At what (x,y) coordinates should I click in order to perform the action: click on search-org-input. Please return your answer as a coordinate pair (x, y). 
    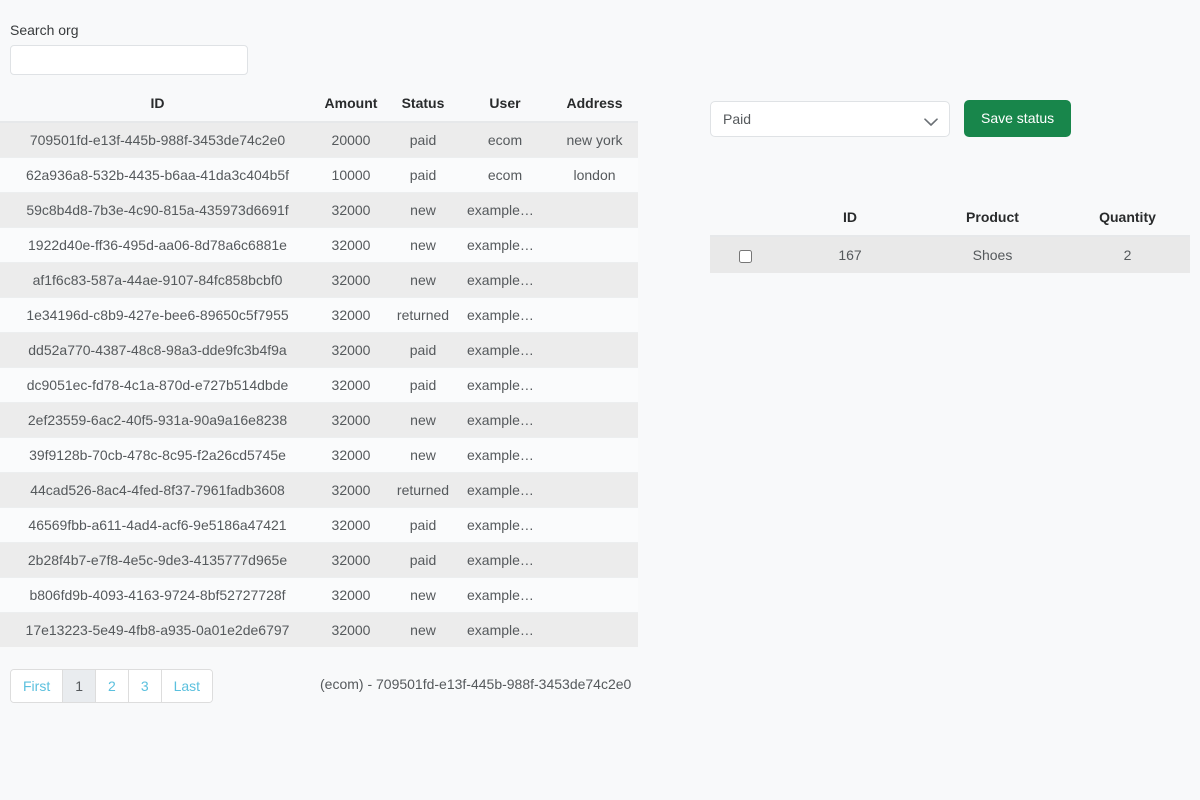
    Looking at the image, I should click on (129, 60).